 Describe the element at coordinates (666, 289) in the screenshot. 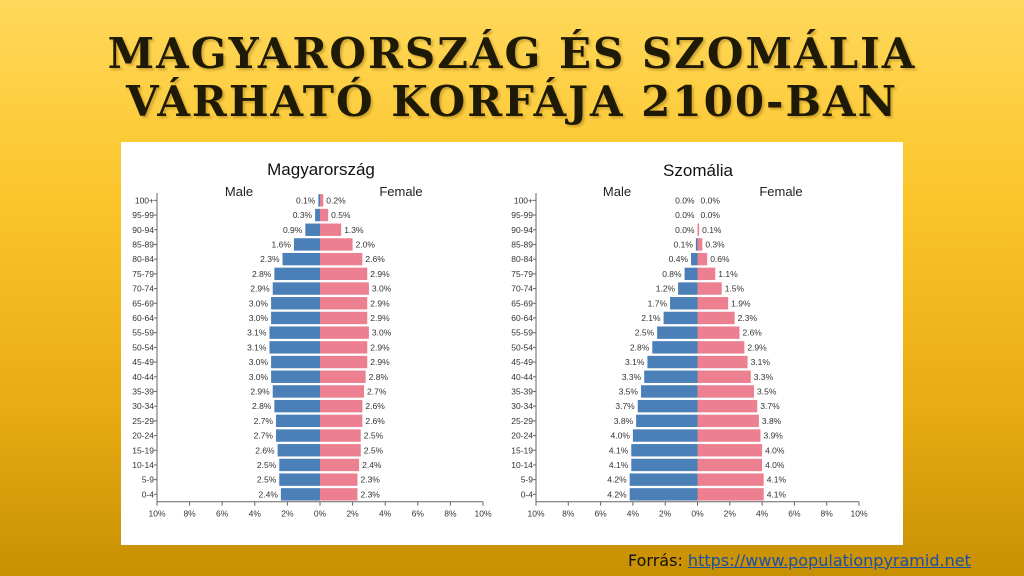

I see `so-male-value-label: 1.2%` at that location.